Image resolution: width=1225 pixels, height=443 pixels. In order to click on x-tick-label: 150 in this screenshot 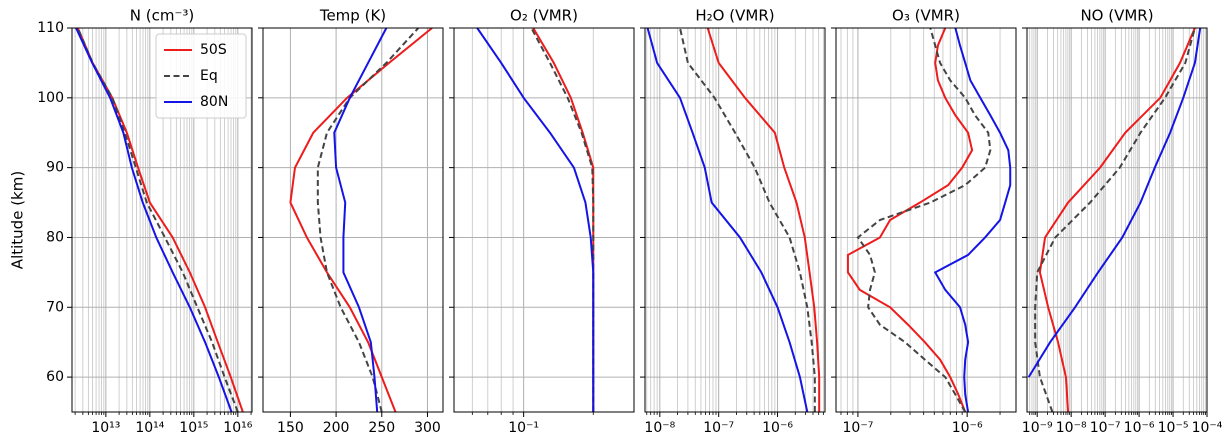, I will do `click(290, 428)`.